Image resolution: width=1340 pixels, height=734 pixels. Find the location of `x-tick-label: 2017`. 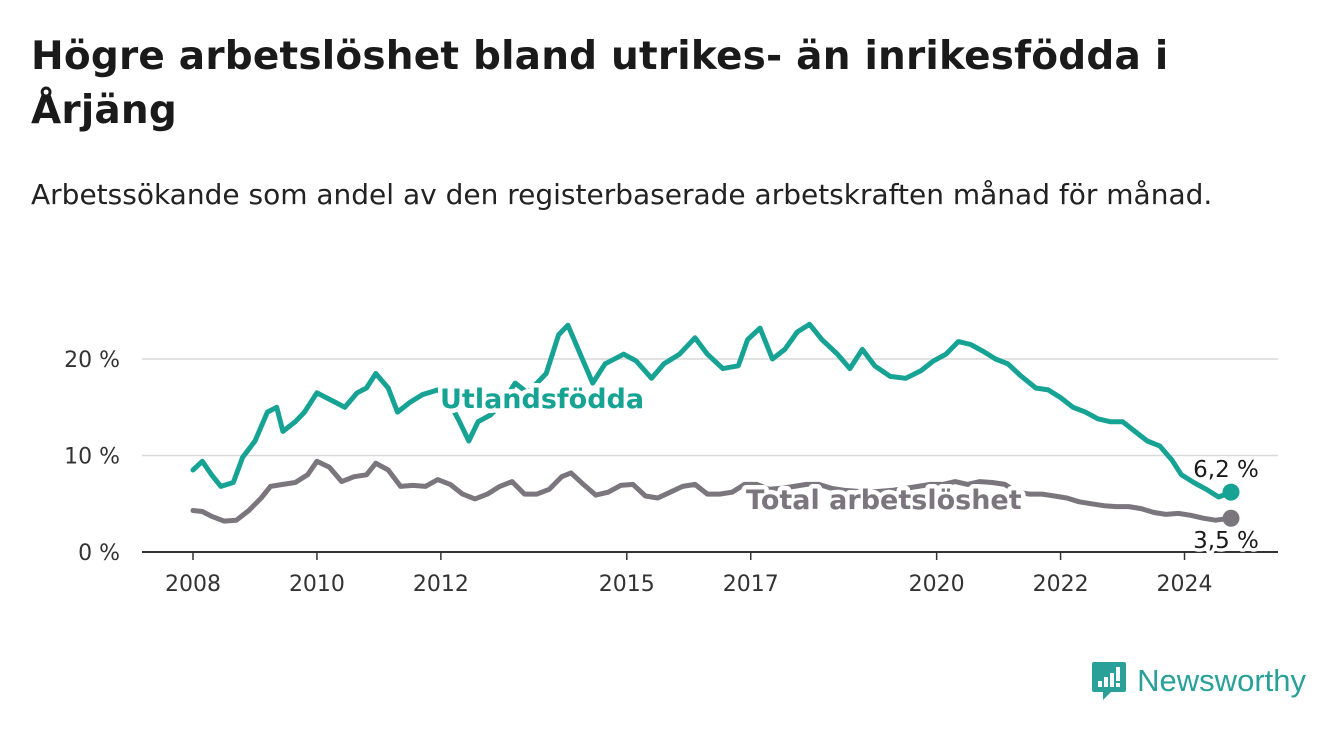

x-tick-label: 2017 is located at coordinates (751, 584).